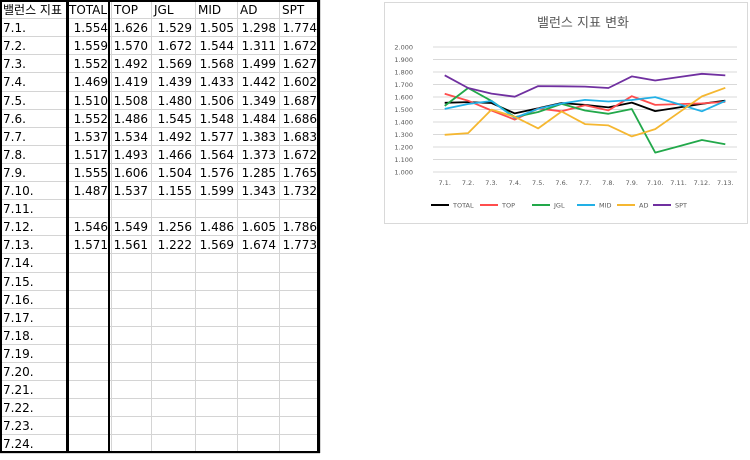  Describe the element at coordinates (90, 64) in the screenshot. I see `cell-total: 1.552` at that location.